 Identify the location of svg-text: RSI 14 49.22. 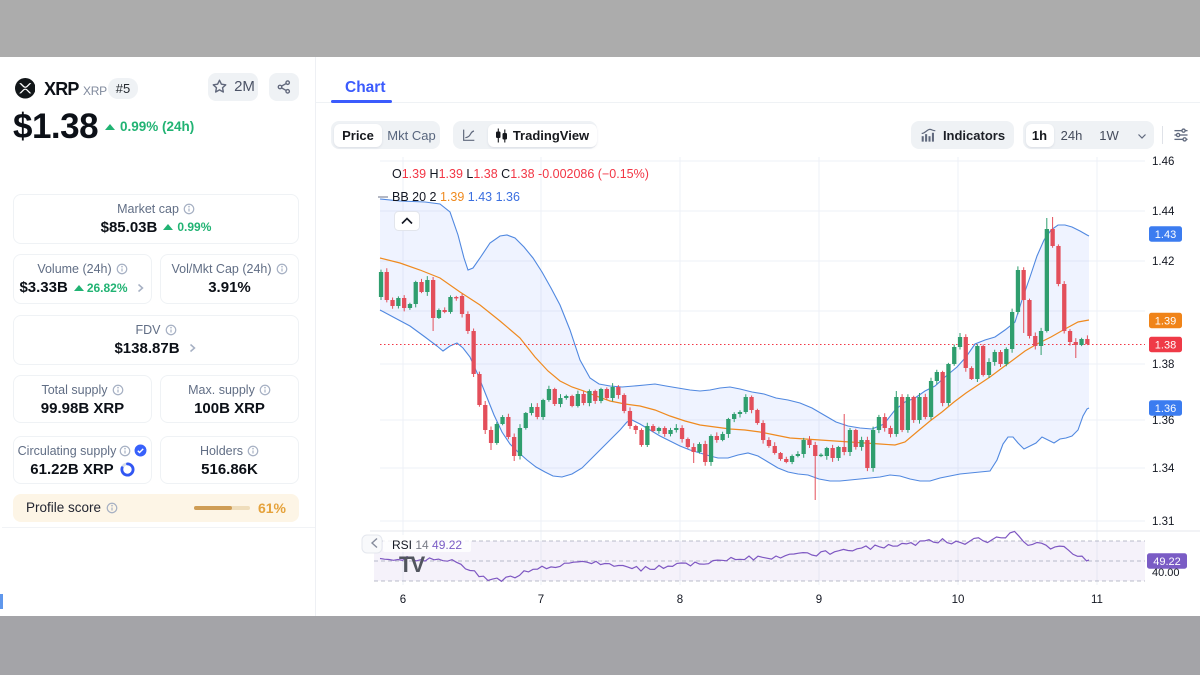
(427, 545).